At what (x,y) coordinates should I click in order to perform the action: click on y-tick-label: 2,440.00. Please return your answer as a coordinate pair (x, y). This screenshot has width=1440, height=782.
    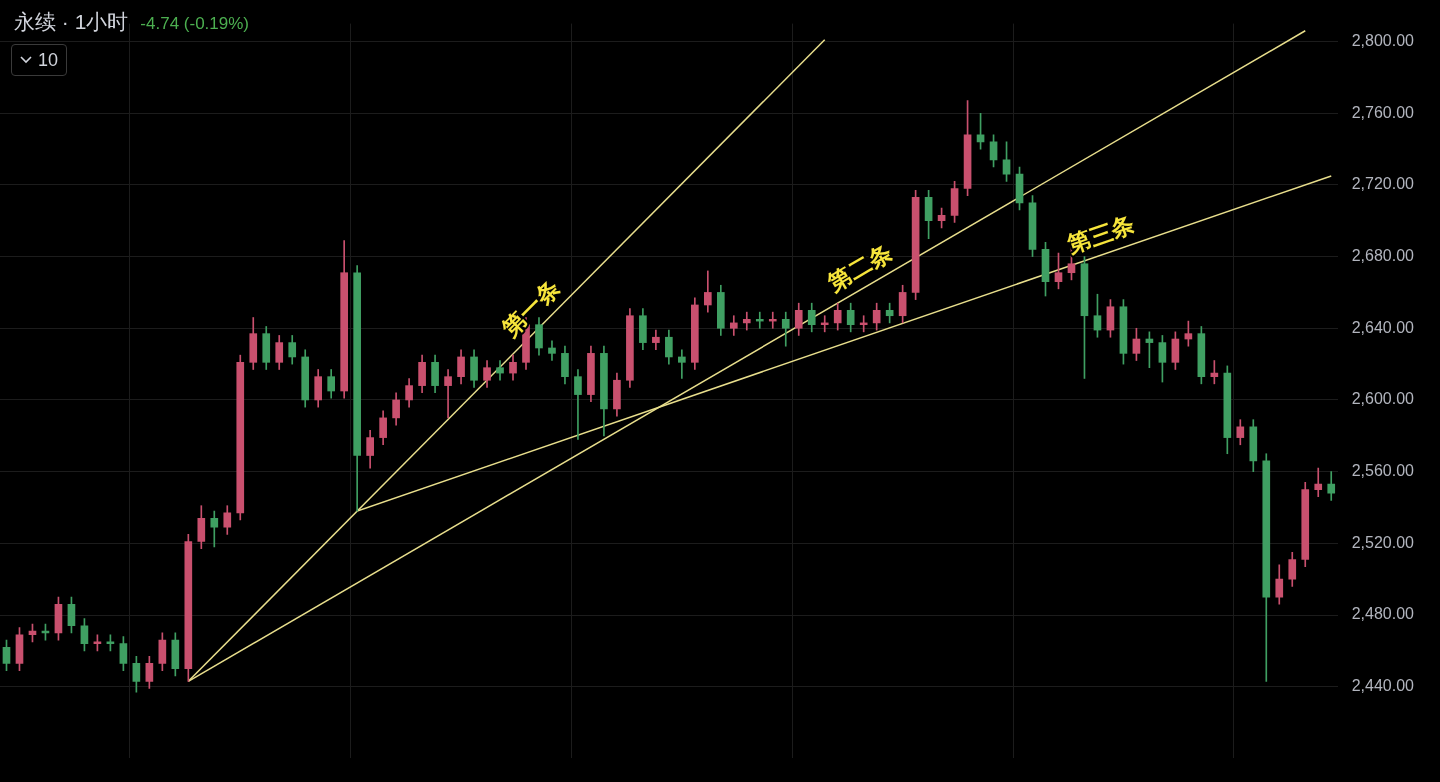
    Looking at the image, I should click on (1383, 686).